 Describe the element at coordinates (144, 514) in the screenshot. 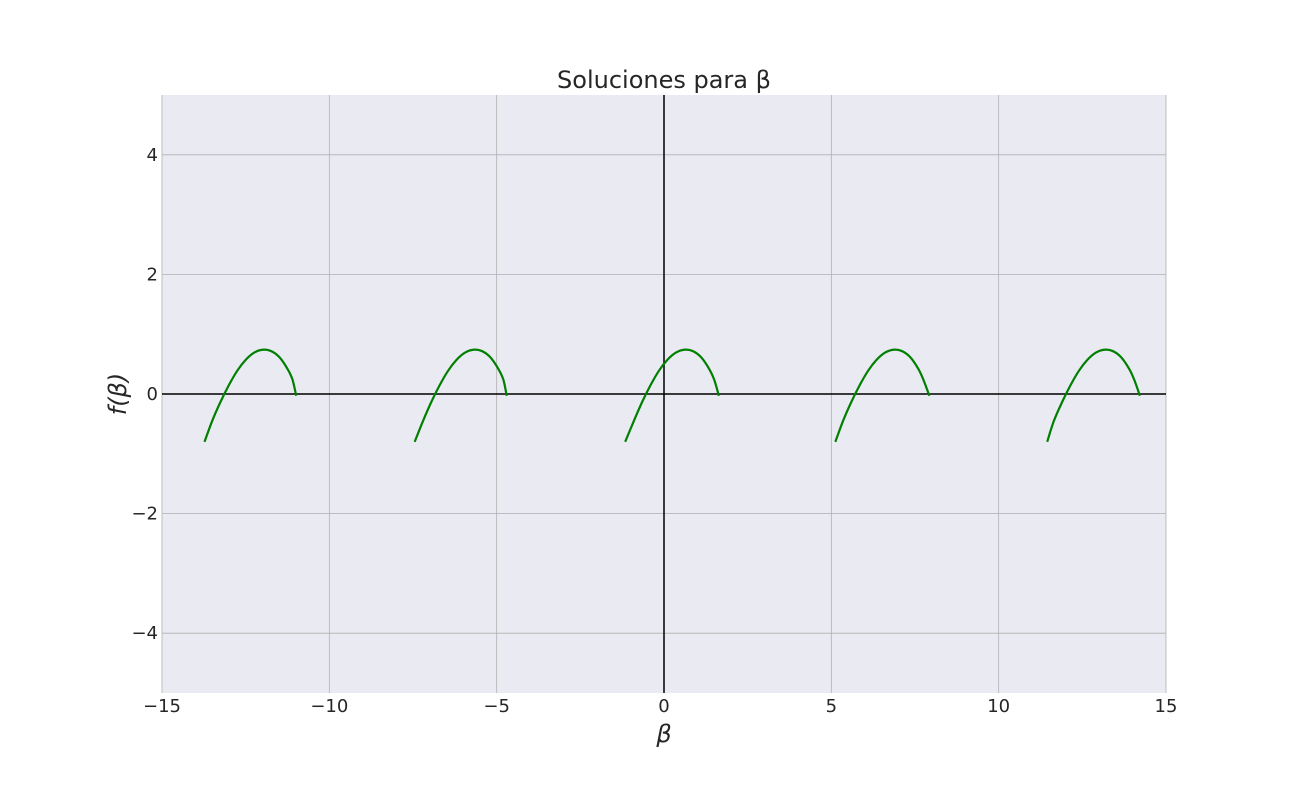

I see `y-tick-label: −2` at that location.